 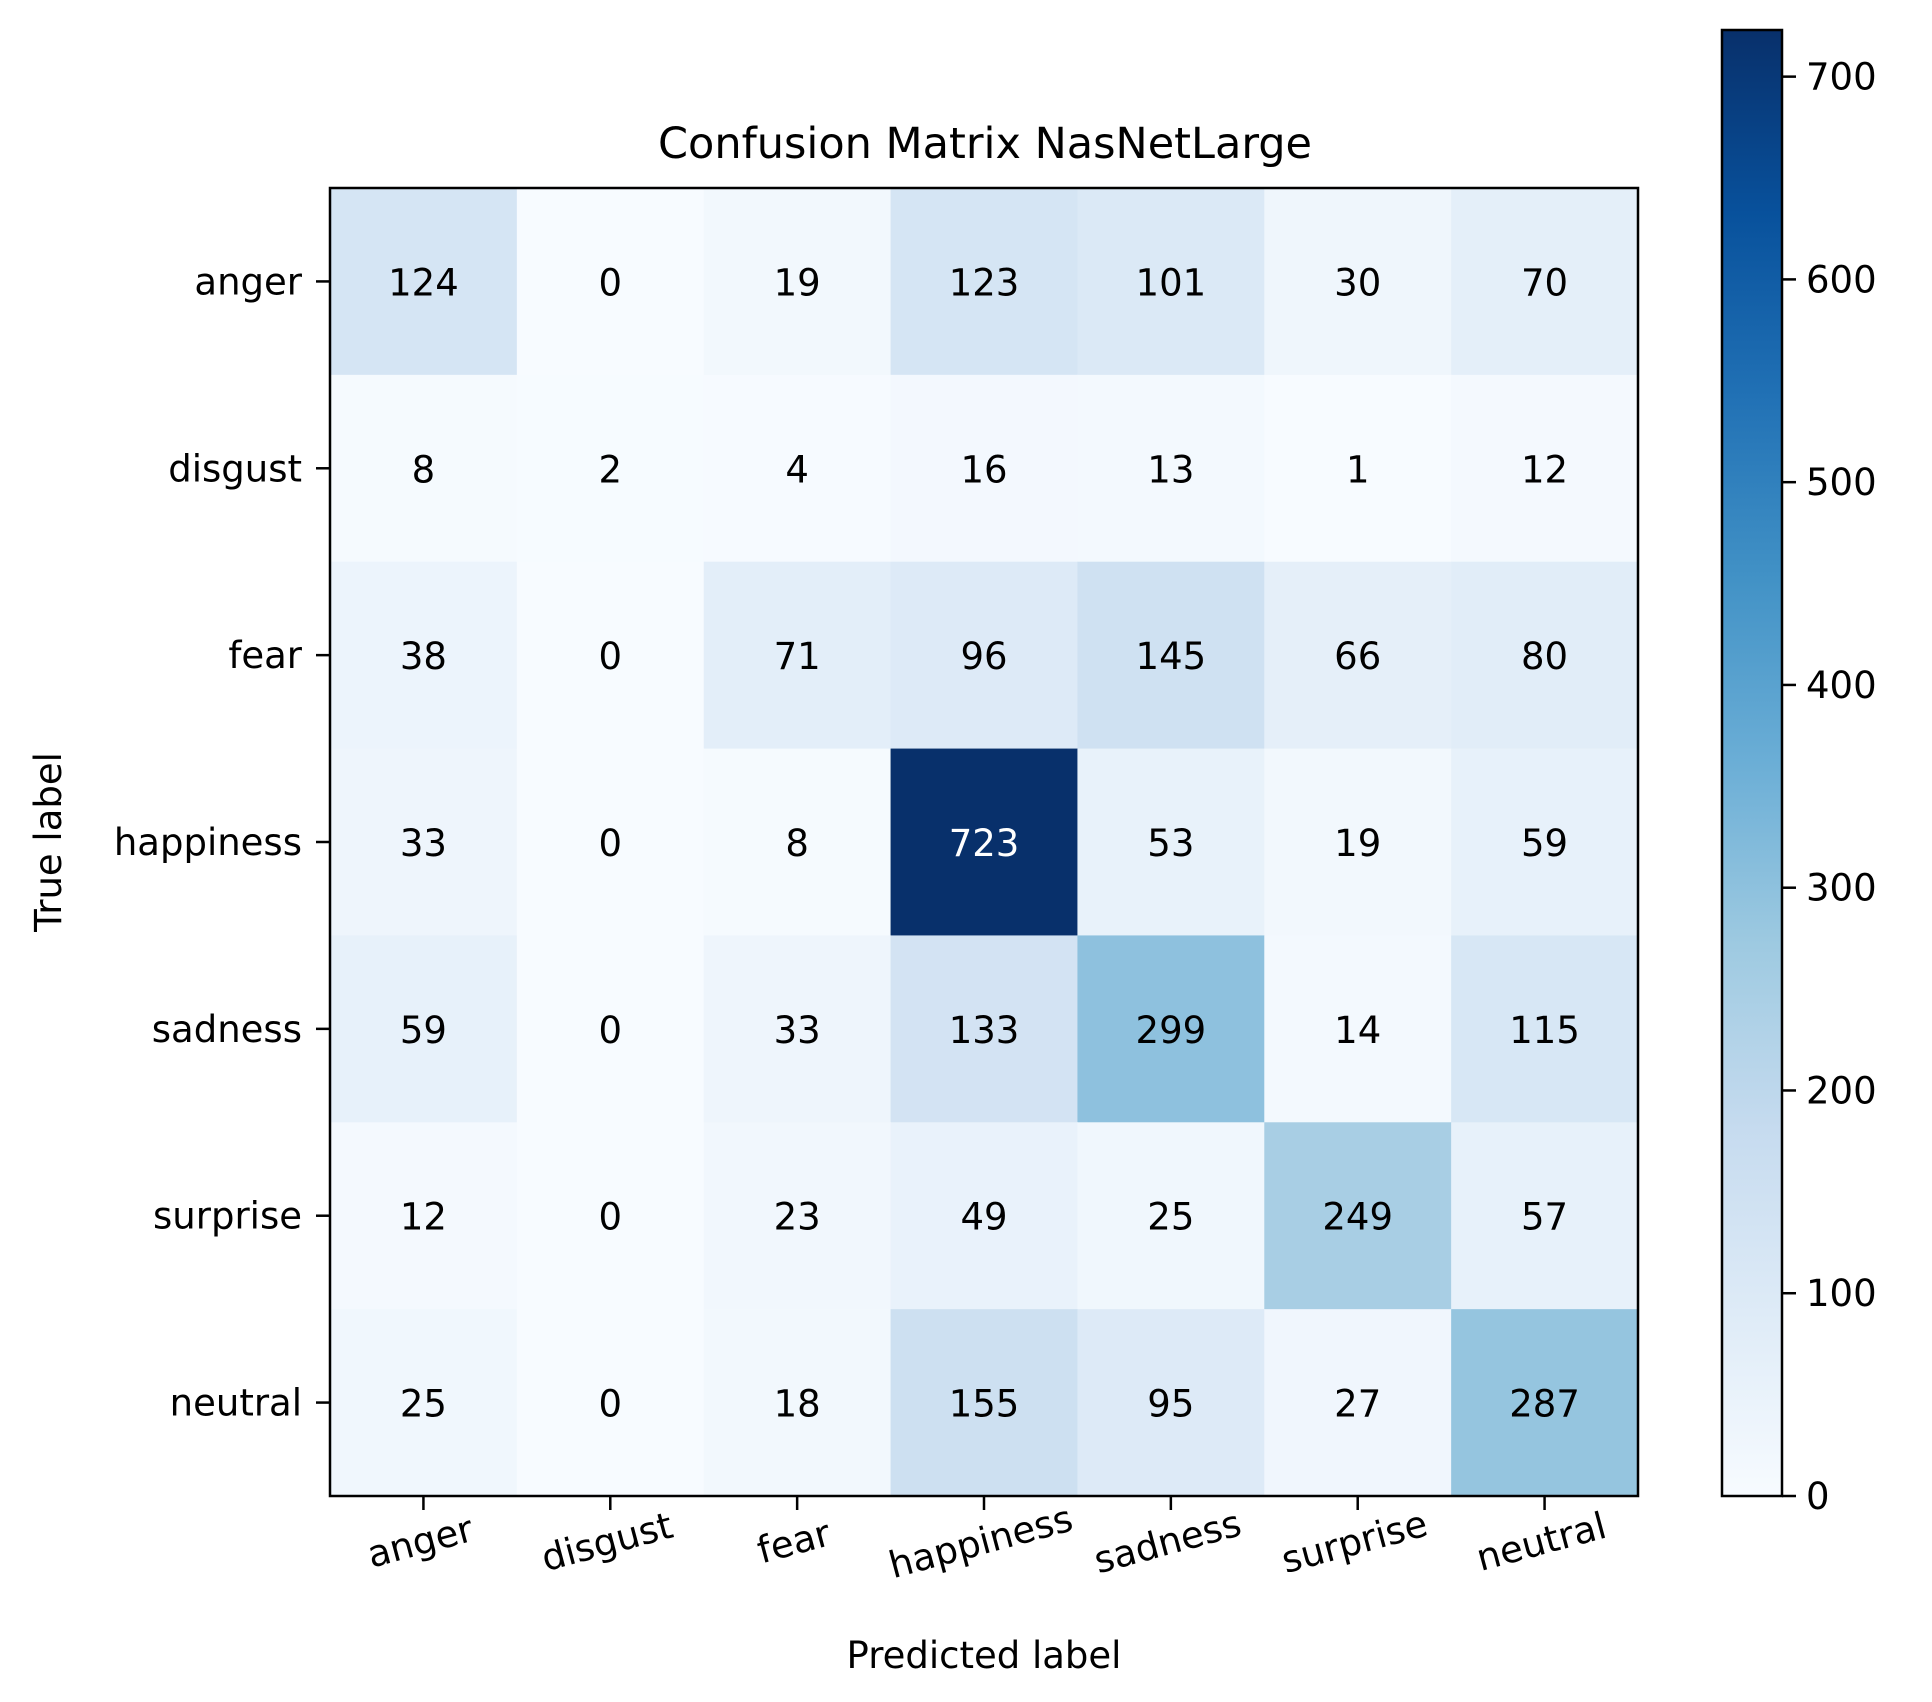 I want to click on colorbar-tick-label: 400, so click(x=1841, y=685).